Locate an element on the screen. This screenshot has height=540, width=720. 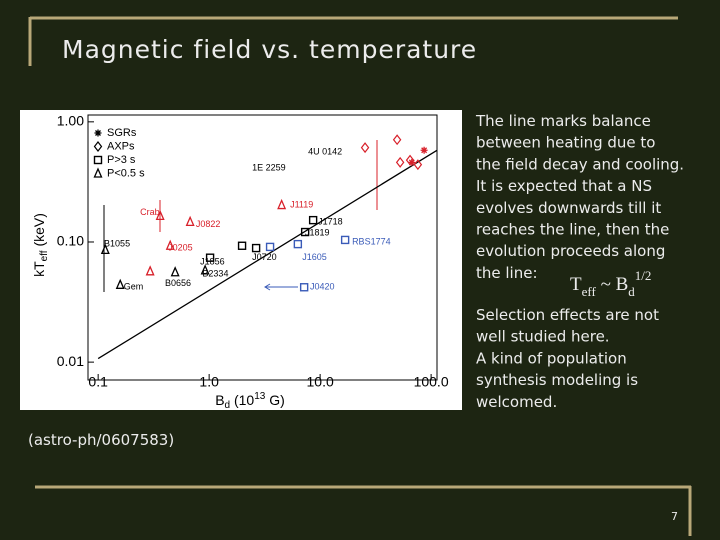
x-tick-label: 10.0 is located at coordinates (320, 382).